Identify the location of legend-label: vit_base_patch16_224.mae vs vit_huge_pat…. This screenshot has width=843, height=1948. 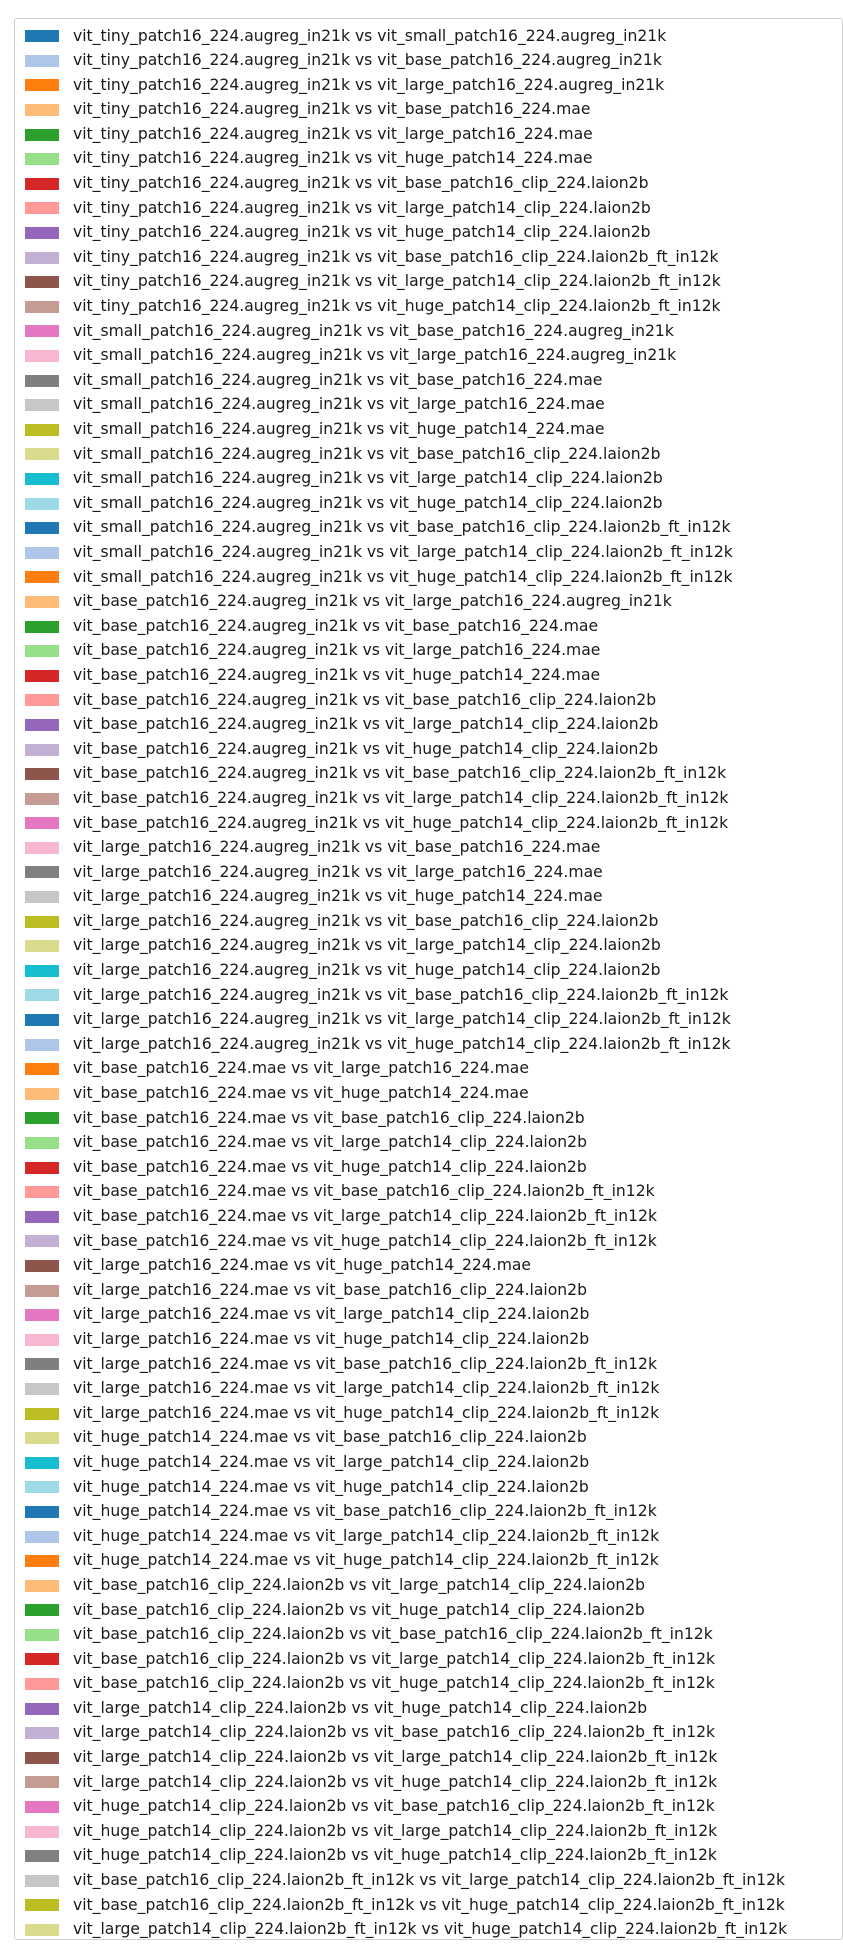
(330, 1166).